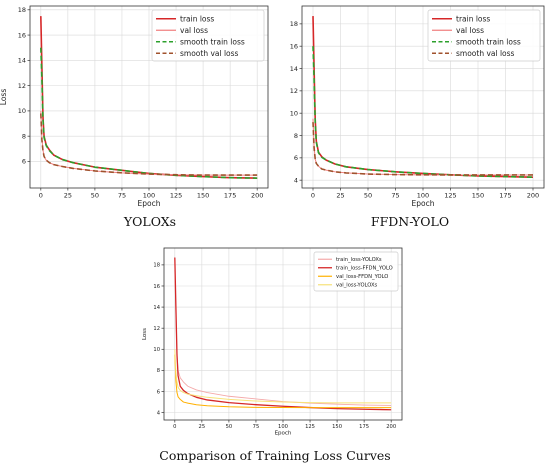 This screenshot has height=468, width=550. What do you see at coordinates (357, 286) in the screenshot?
I see `legend-label: val_loss-YOLOXs` at bounding box center [357, 286].